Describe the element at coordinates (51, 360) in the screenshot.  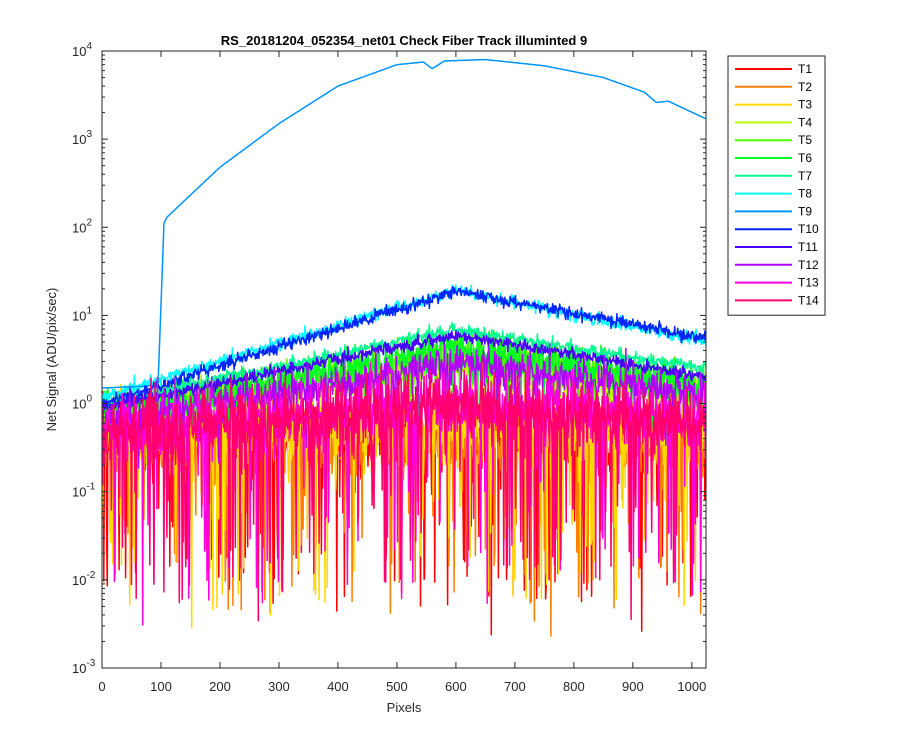
I see `y-axis-label: Net Signal (ADU/pix/sec)` at that location.